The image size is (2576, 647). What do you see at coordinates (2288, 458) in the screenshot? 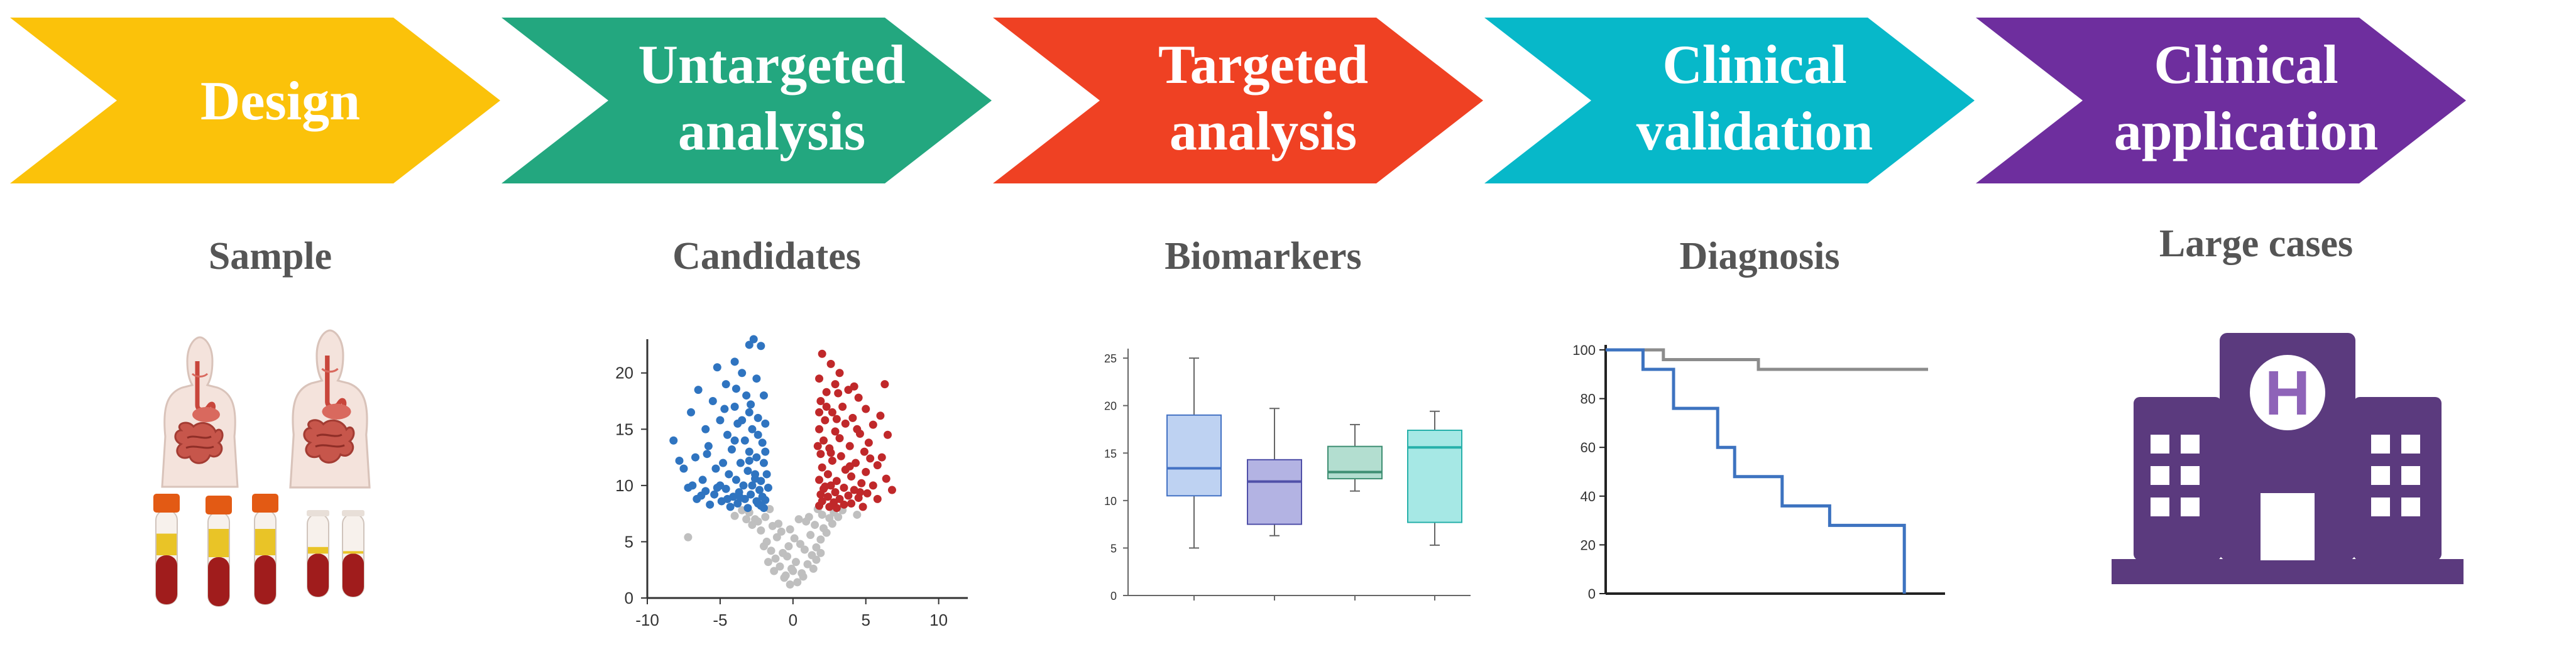
I see `hospital-building-icon: H` at bounding box center [2288, 458].